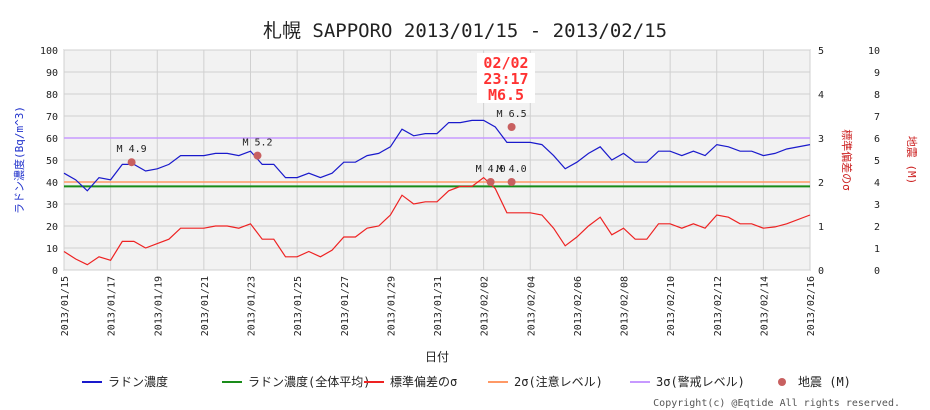 This screenshot has height=410, width=930. What do you see at coordinates (309, 381) in the screenshot?
I see `legend-label: ラドン濃度(全体平均)` at bounding box center [309, 381].